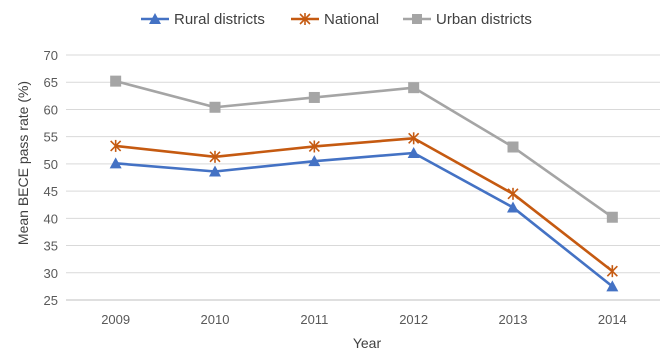 Image resolution: width=662 pixels, height=354 pixels. Describe the element at coordinates (51, 164) in the screenshot. I see `y-tick-label-50: 50` at that location.